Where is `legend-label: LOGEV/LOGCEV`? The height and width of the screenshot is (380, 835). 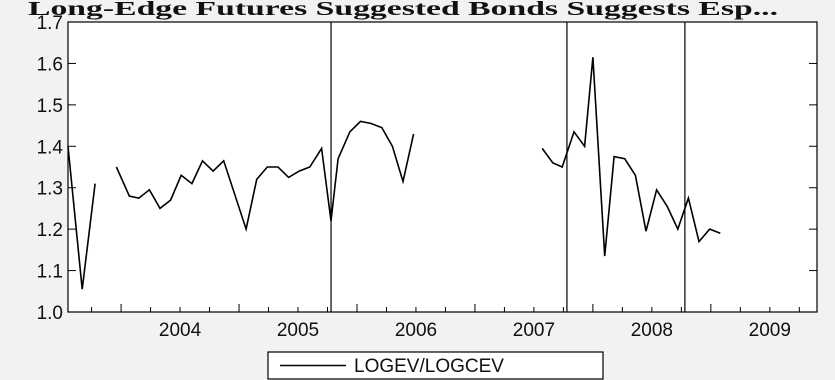
legend-label: LOGEV/LOGCEV is located at coordinates (429, 366).